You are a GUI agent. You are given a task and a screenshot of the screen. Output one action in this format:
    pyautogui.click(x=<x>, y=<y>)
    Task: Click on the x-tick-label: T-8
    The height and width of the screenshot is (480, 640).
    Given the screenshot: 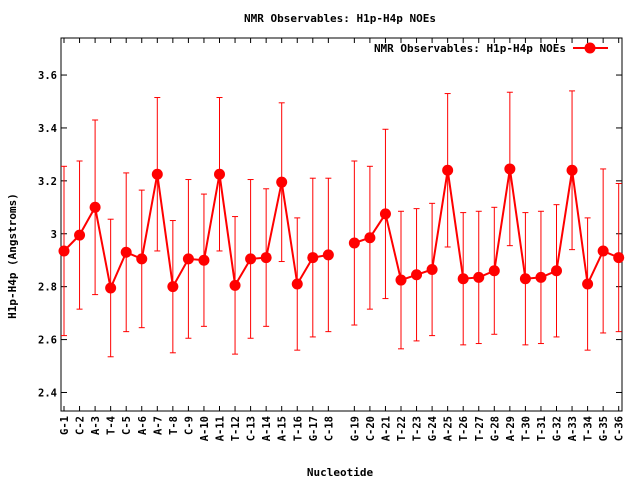 What is the action you would take?
    pyautogui.click(x=174, y=425)
    